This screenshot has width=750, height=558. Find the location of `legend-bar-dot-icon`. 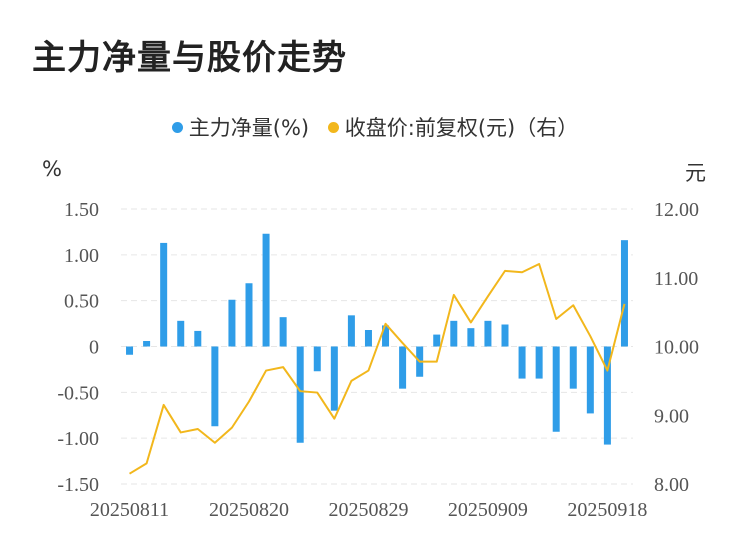

legend-bar-dot-icon is located at coordinates (177, 127).